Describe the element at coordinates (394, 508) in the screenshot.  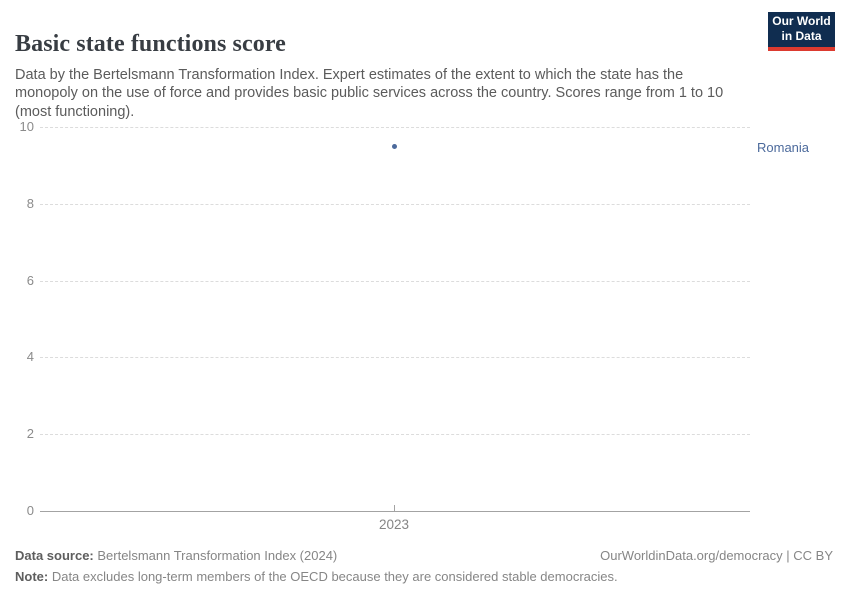
I see `x-tick-mark` at that location.